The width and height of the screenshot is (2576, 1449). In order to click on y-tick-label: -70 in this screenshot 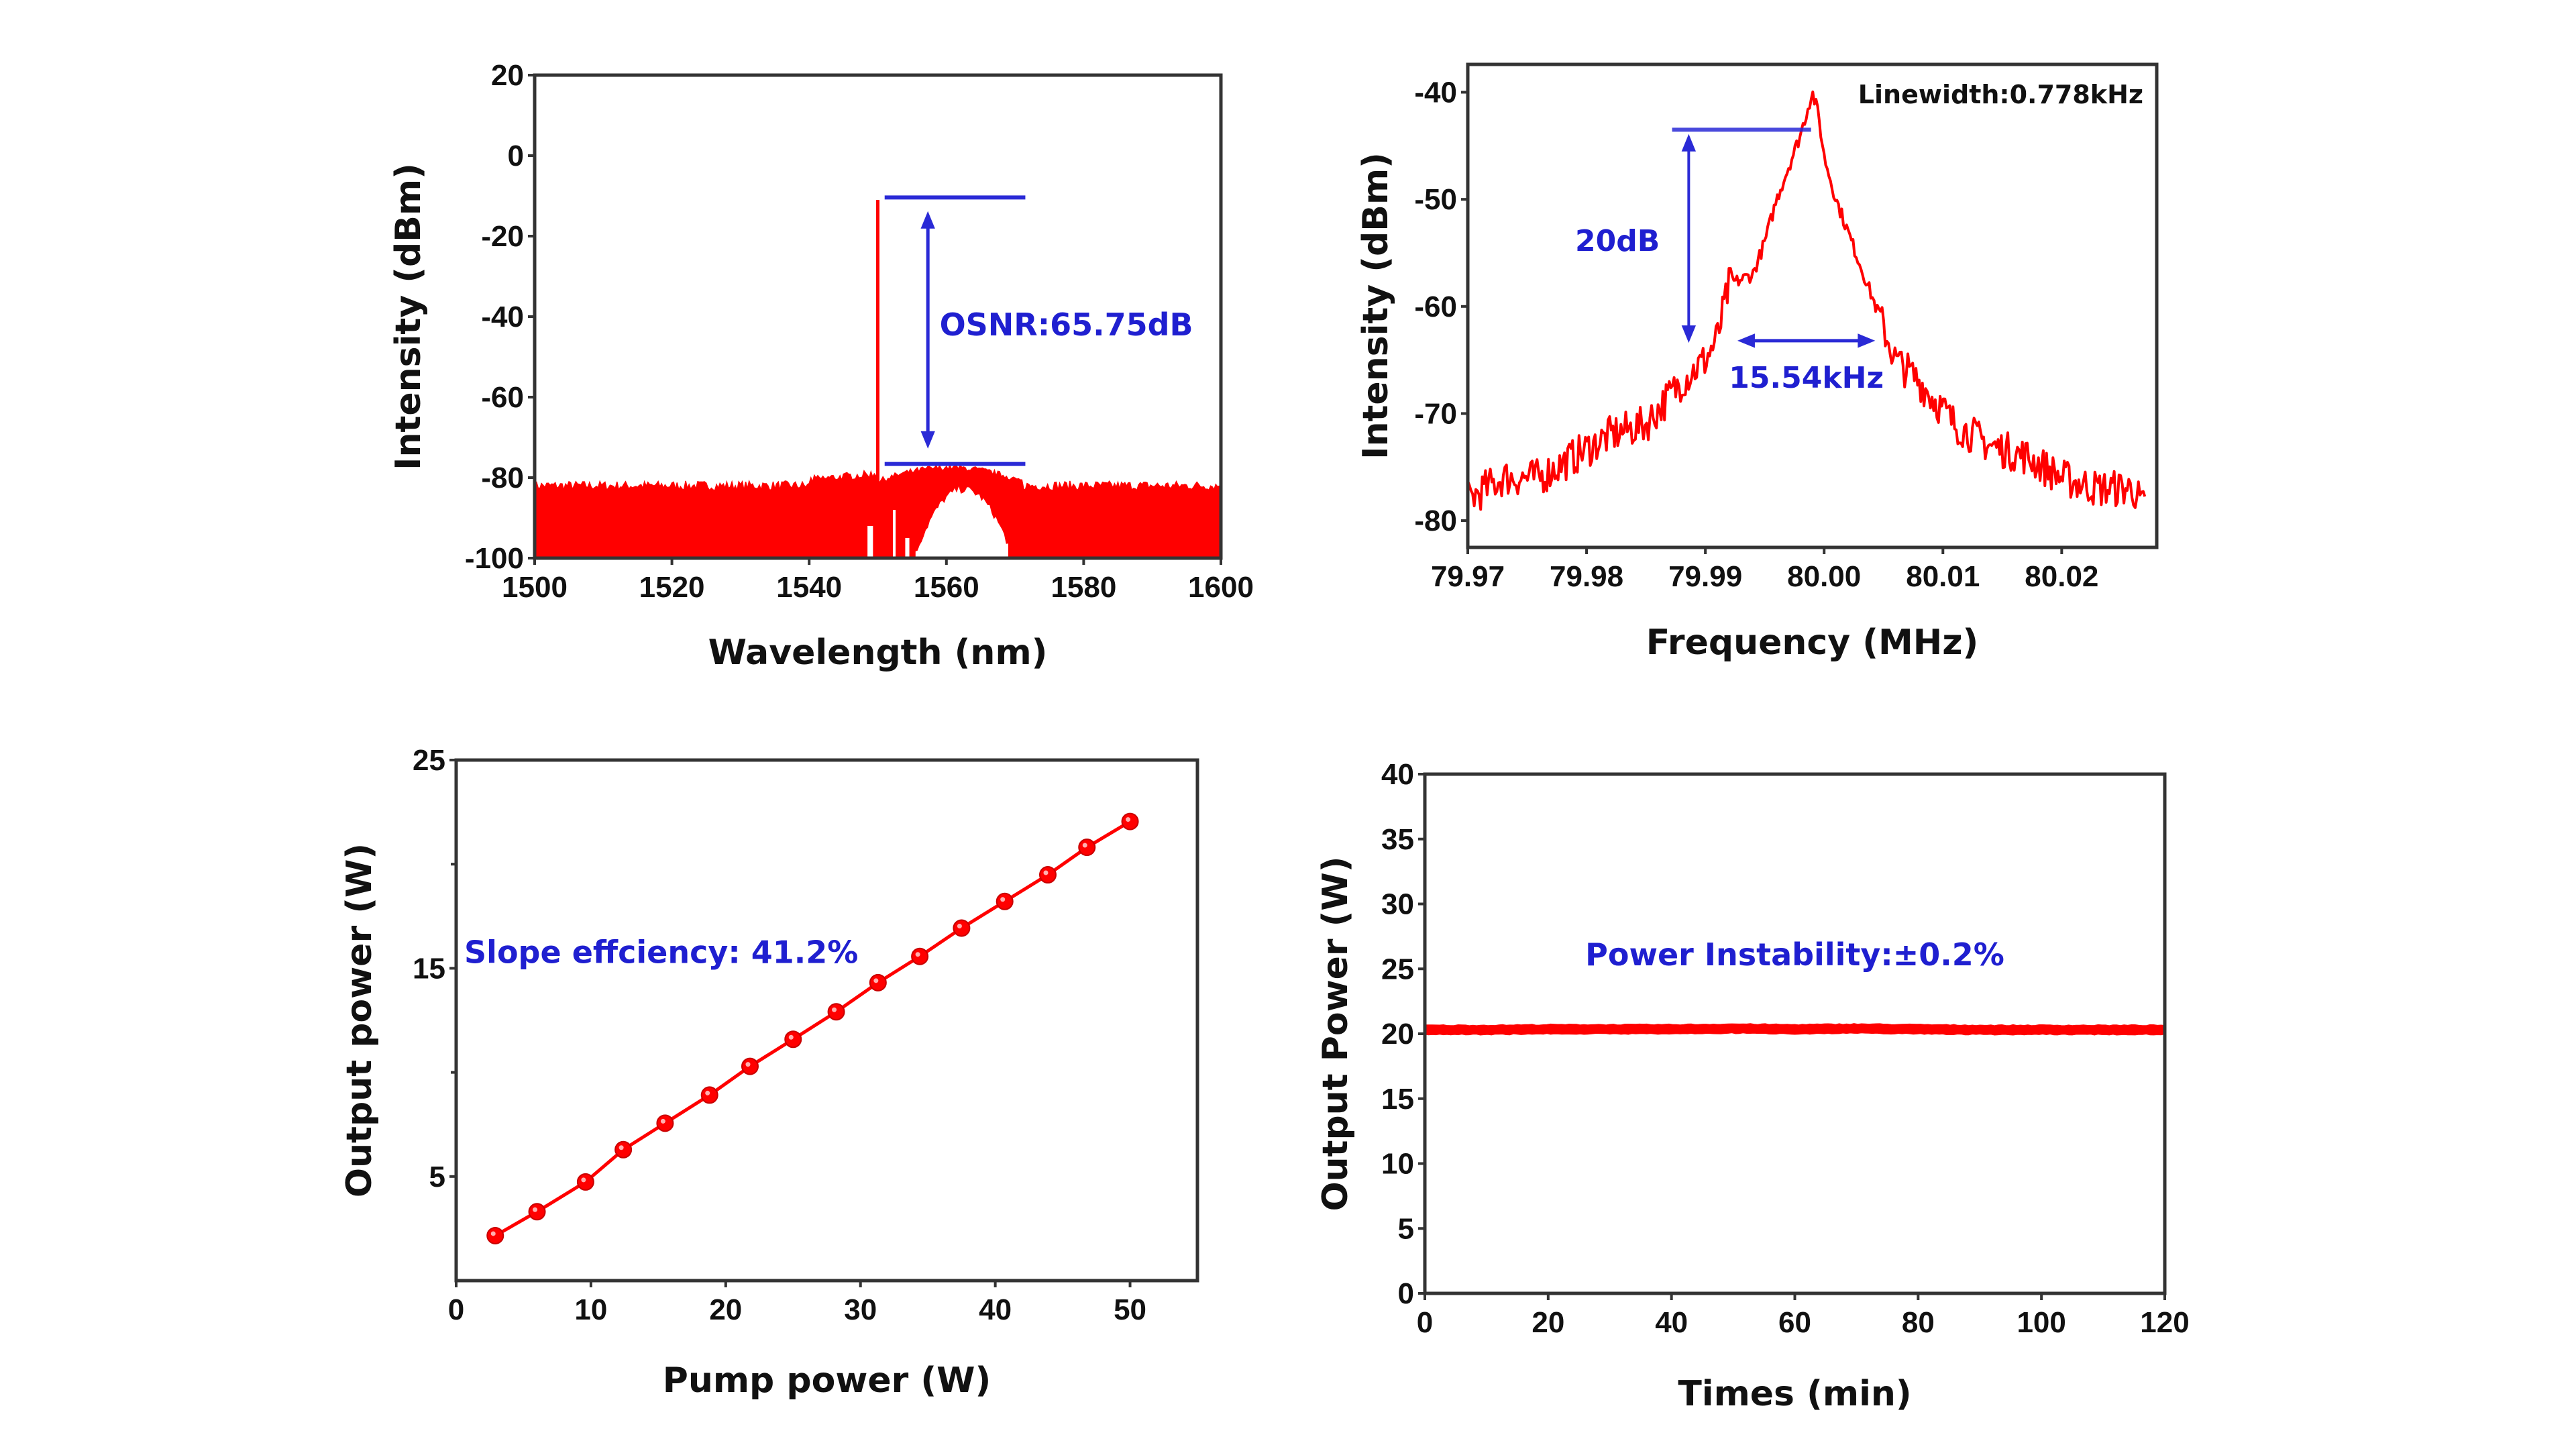, I will do `click(1435, 413)`.